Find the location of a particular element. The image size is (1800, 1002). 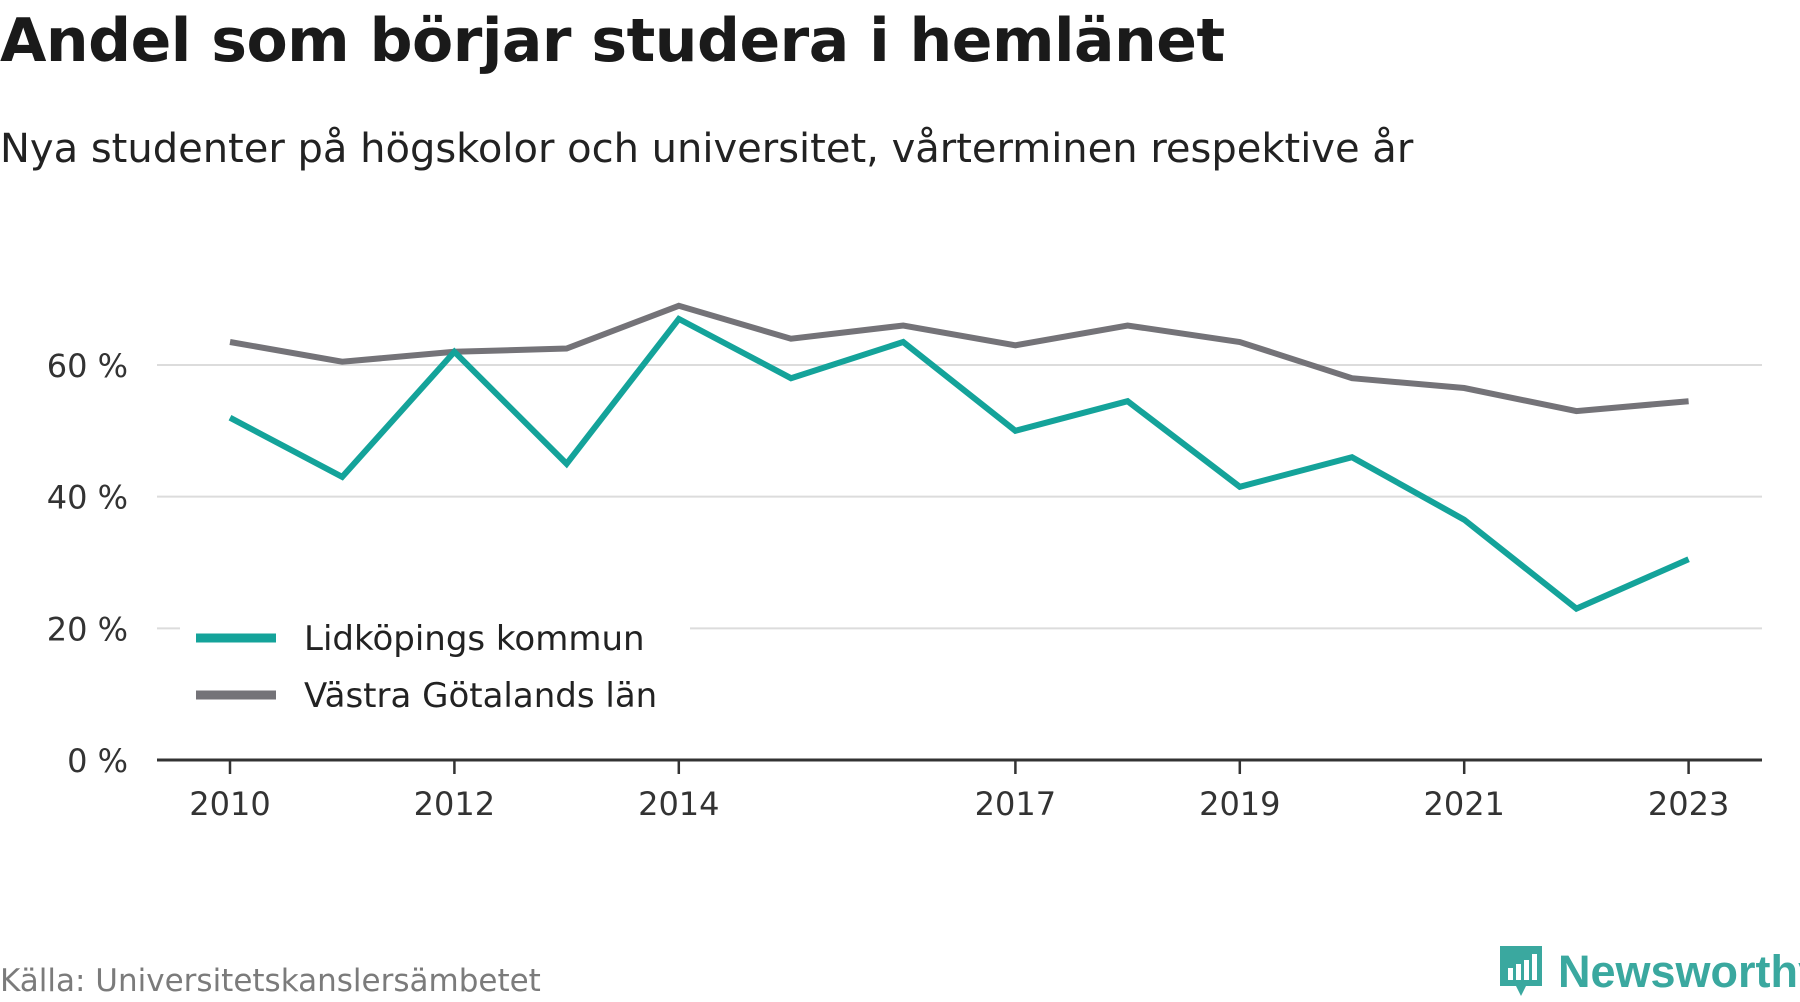

newsworthy-logo: Newsworthy is located at coordinates (1648, 972).